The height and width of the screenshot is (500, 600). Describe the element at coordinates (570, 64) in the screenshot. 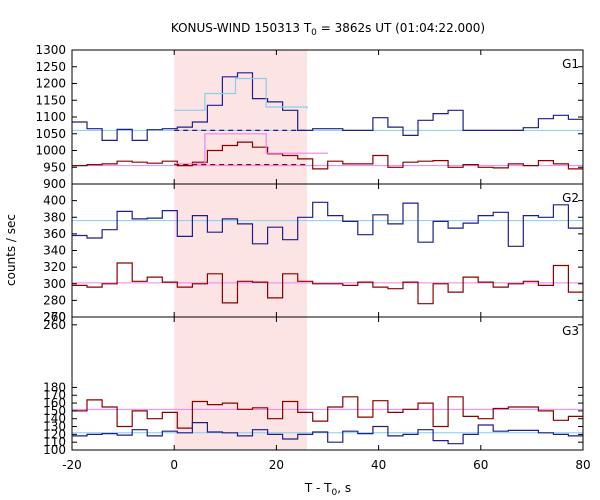

I see `panel-label: G1` at that location.